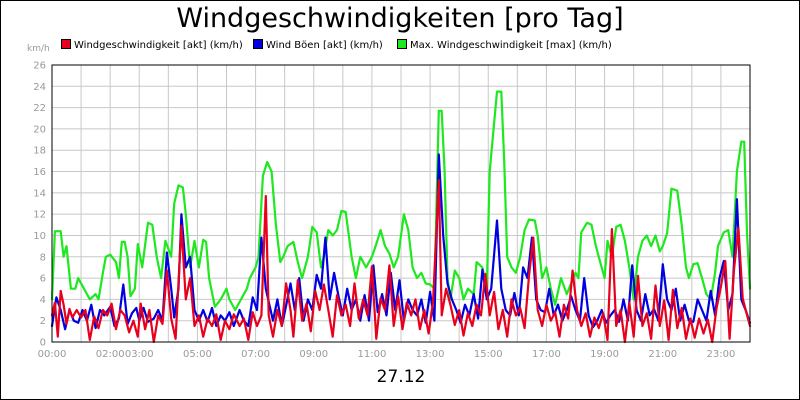  Describe the element at coordinates (43, 343) in the screenshot. I see `y-tick-label: 0` at that location.